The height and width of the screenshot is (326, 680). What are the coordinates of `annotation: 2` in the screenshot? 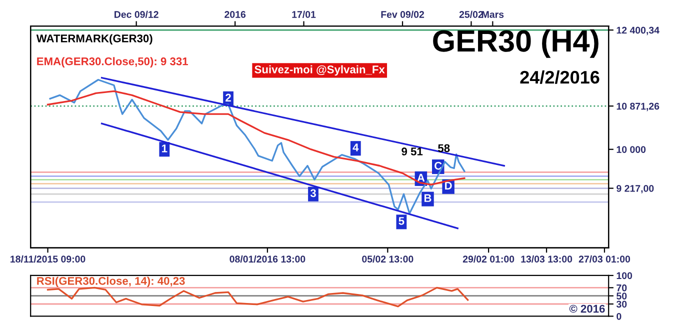 It's located at (228, 98).